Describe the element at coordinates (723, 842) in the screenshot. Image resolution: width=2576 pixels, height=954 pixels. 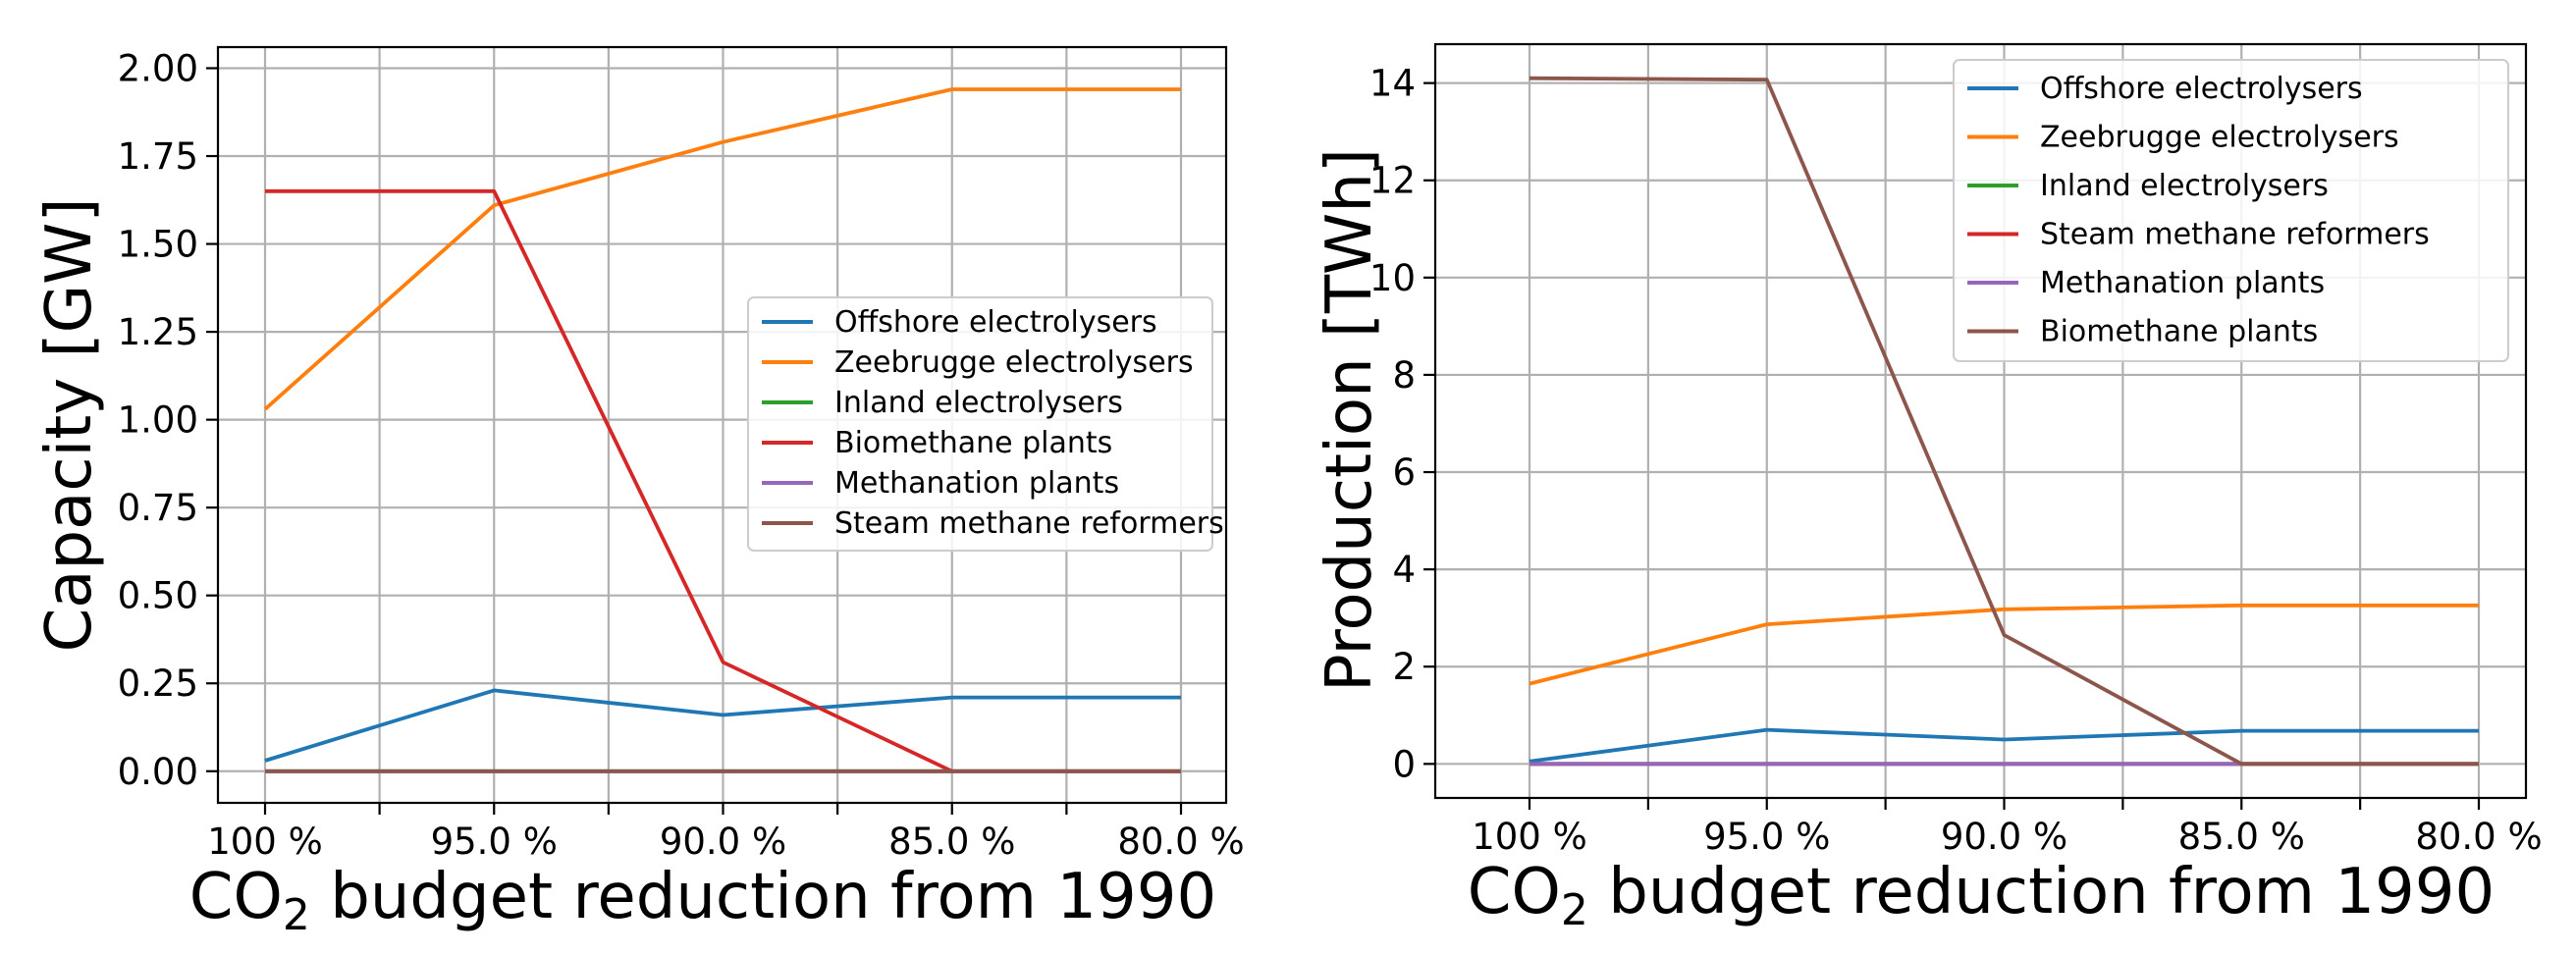
I see `capacity-x-tick-label: 90.0 %` at that location.